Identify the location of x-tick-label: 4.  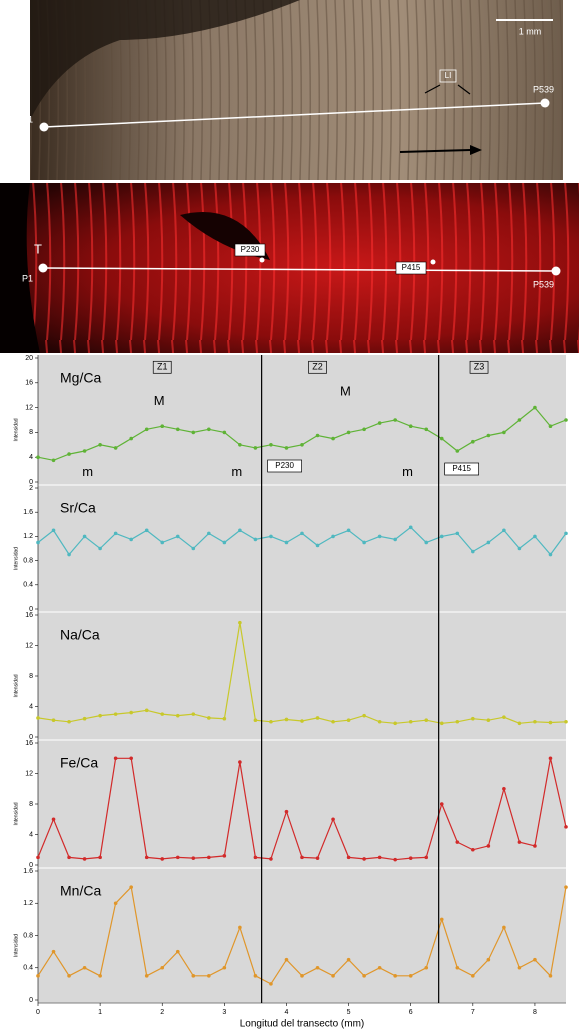
(287, 1012).